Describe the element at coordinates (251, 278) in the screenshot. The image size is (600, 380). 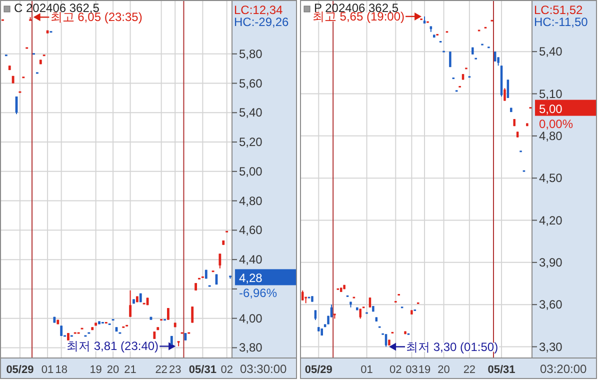
I see `text: 4,28` at that location.